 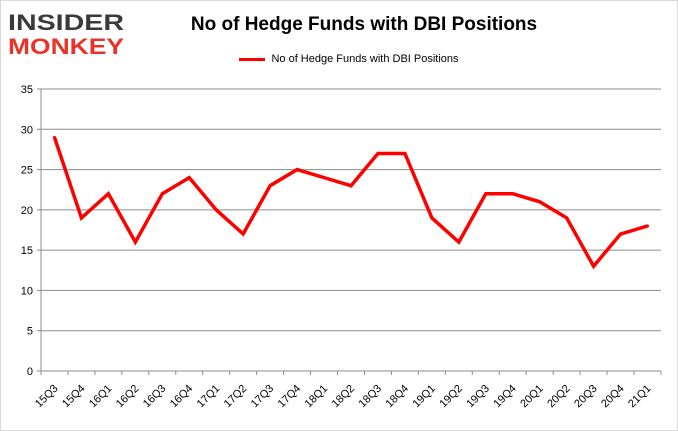 What do you see at coordinates (30, 332) in the screenshot?
I see `y-tick-label: 5` at bounding box center [30, 332].